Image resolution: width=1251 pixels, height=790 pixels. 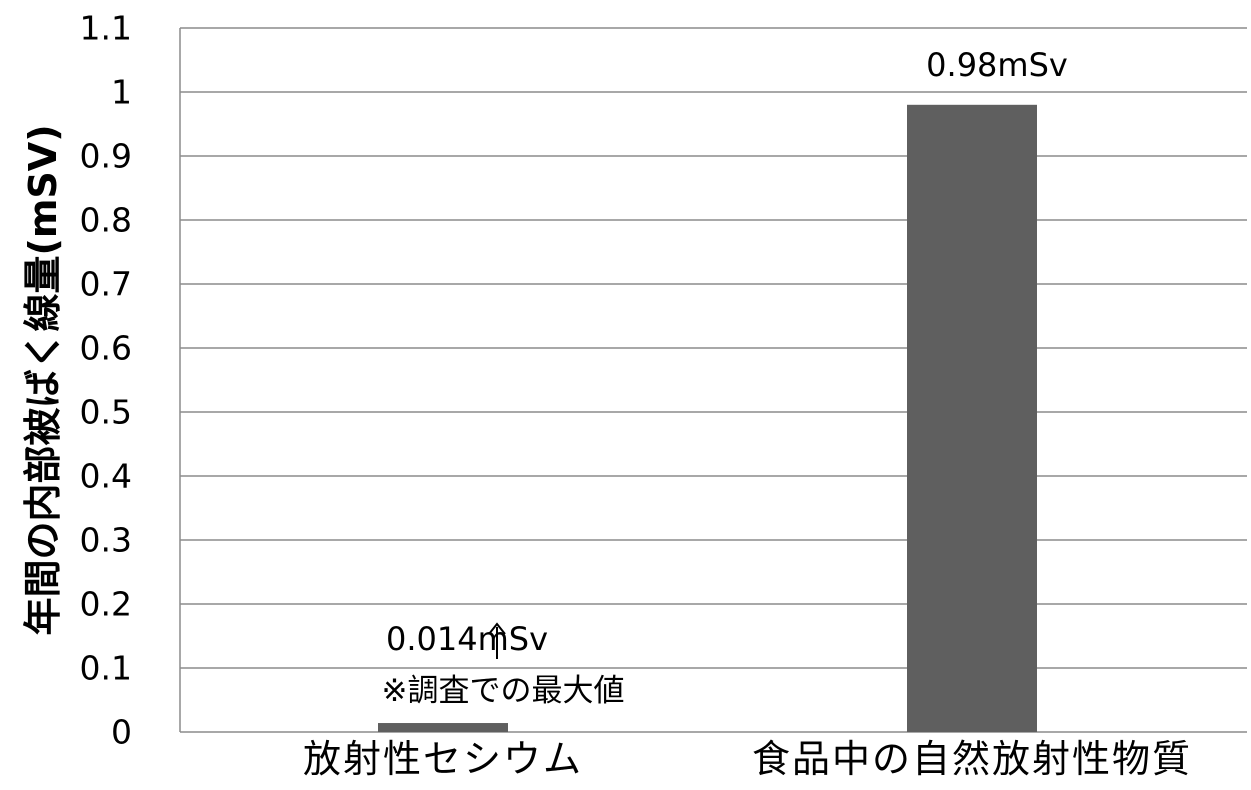 I want to click on y-tick-label: 1.1, so click(x=106, y=28).